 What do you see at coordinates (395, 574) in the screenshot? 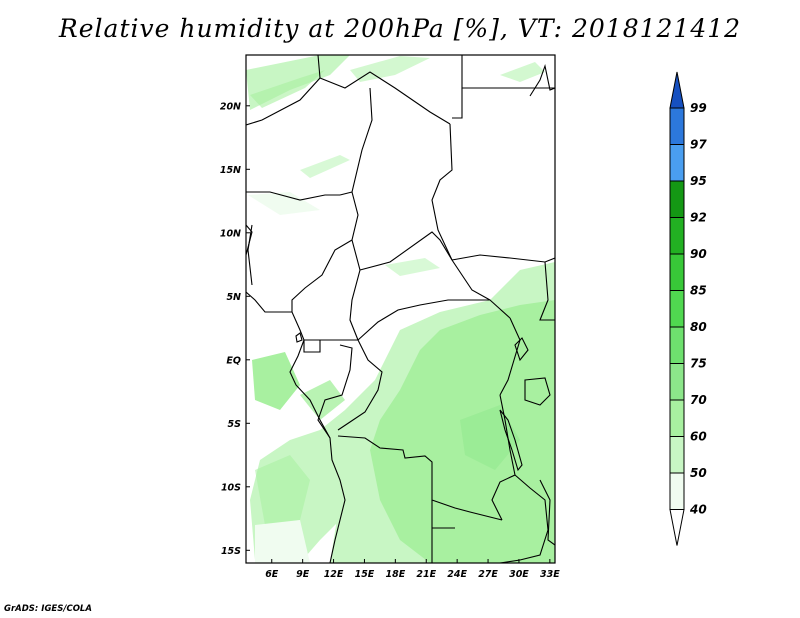
I see `x-tick-label: 18E` at bounding box center [395, 574].